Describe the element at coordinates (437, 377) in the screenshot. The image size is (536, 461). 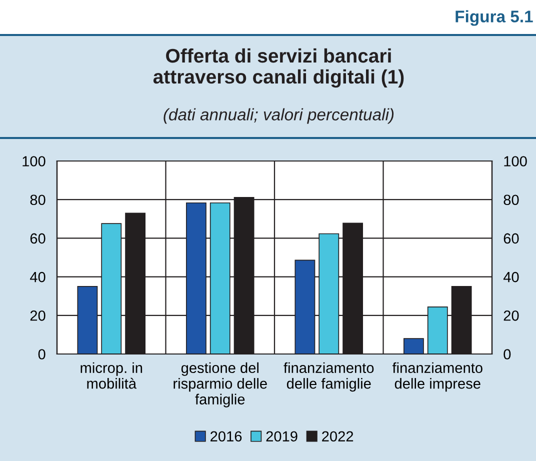
I see `x-tick-label: finanziamento delle imprese` at that location.